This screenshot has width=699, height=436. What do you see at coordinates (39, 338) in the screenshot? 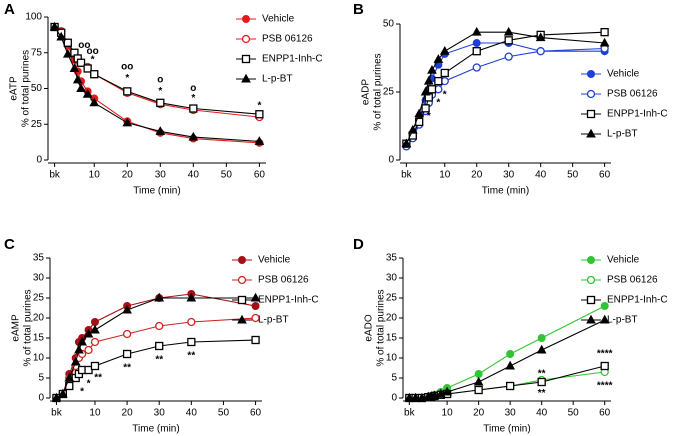
I see `y-tick-label: 15` at bounding box center [39, 338].